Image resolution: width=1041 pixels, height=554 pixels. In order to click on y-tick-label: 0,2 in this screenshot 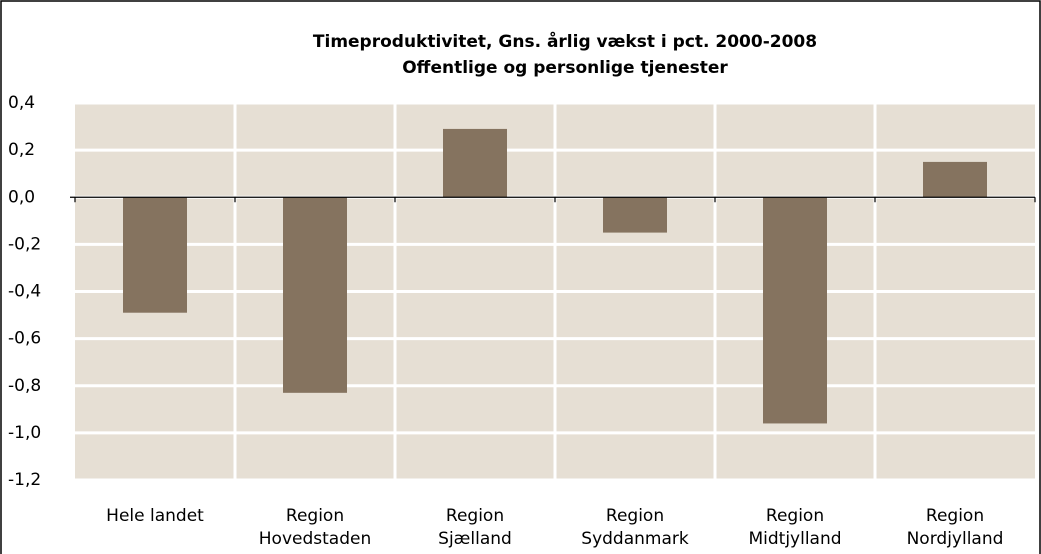, I will do `click(21, 150)`.